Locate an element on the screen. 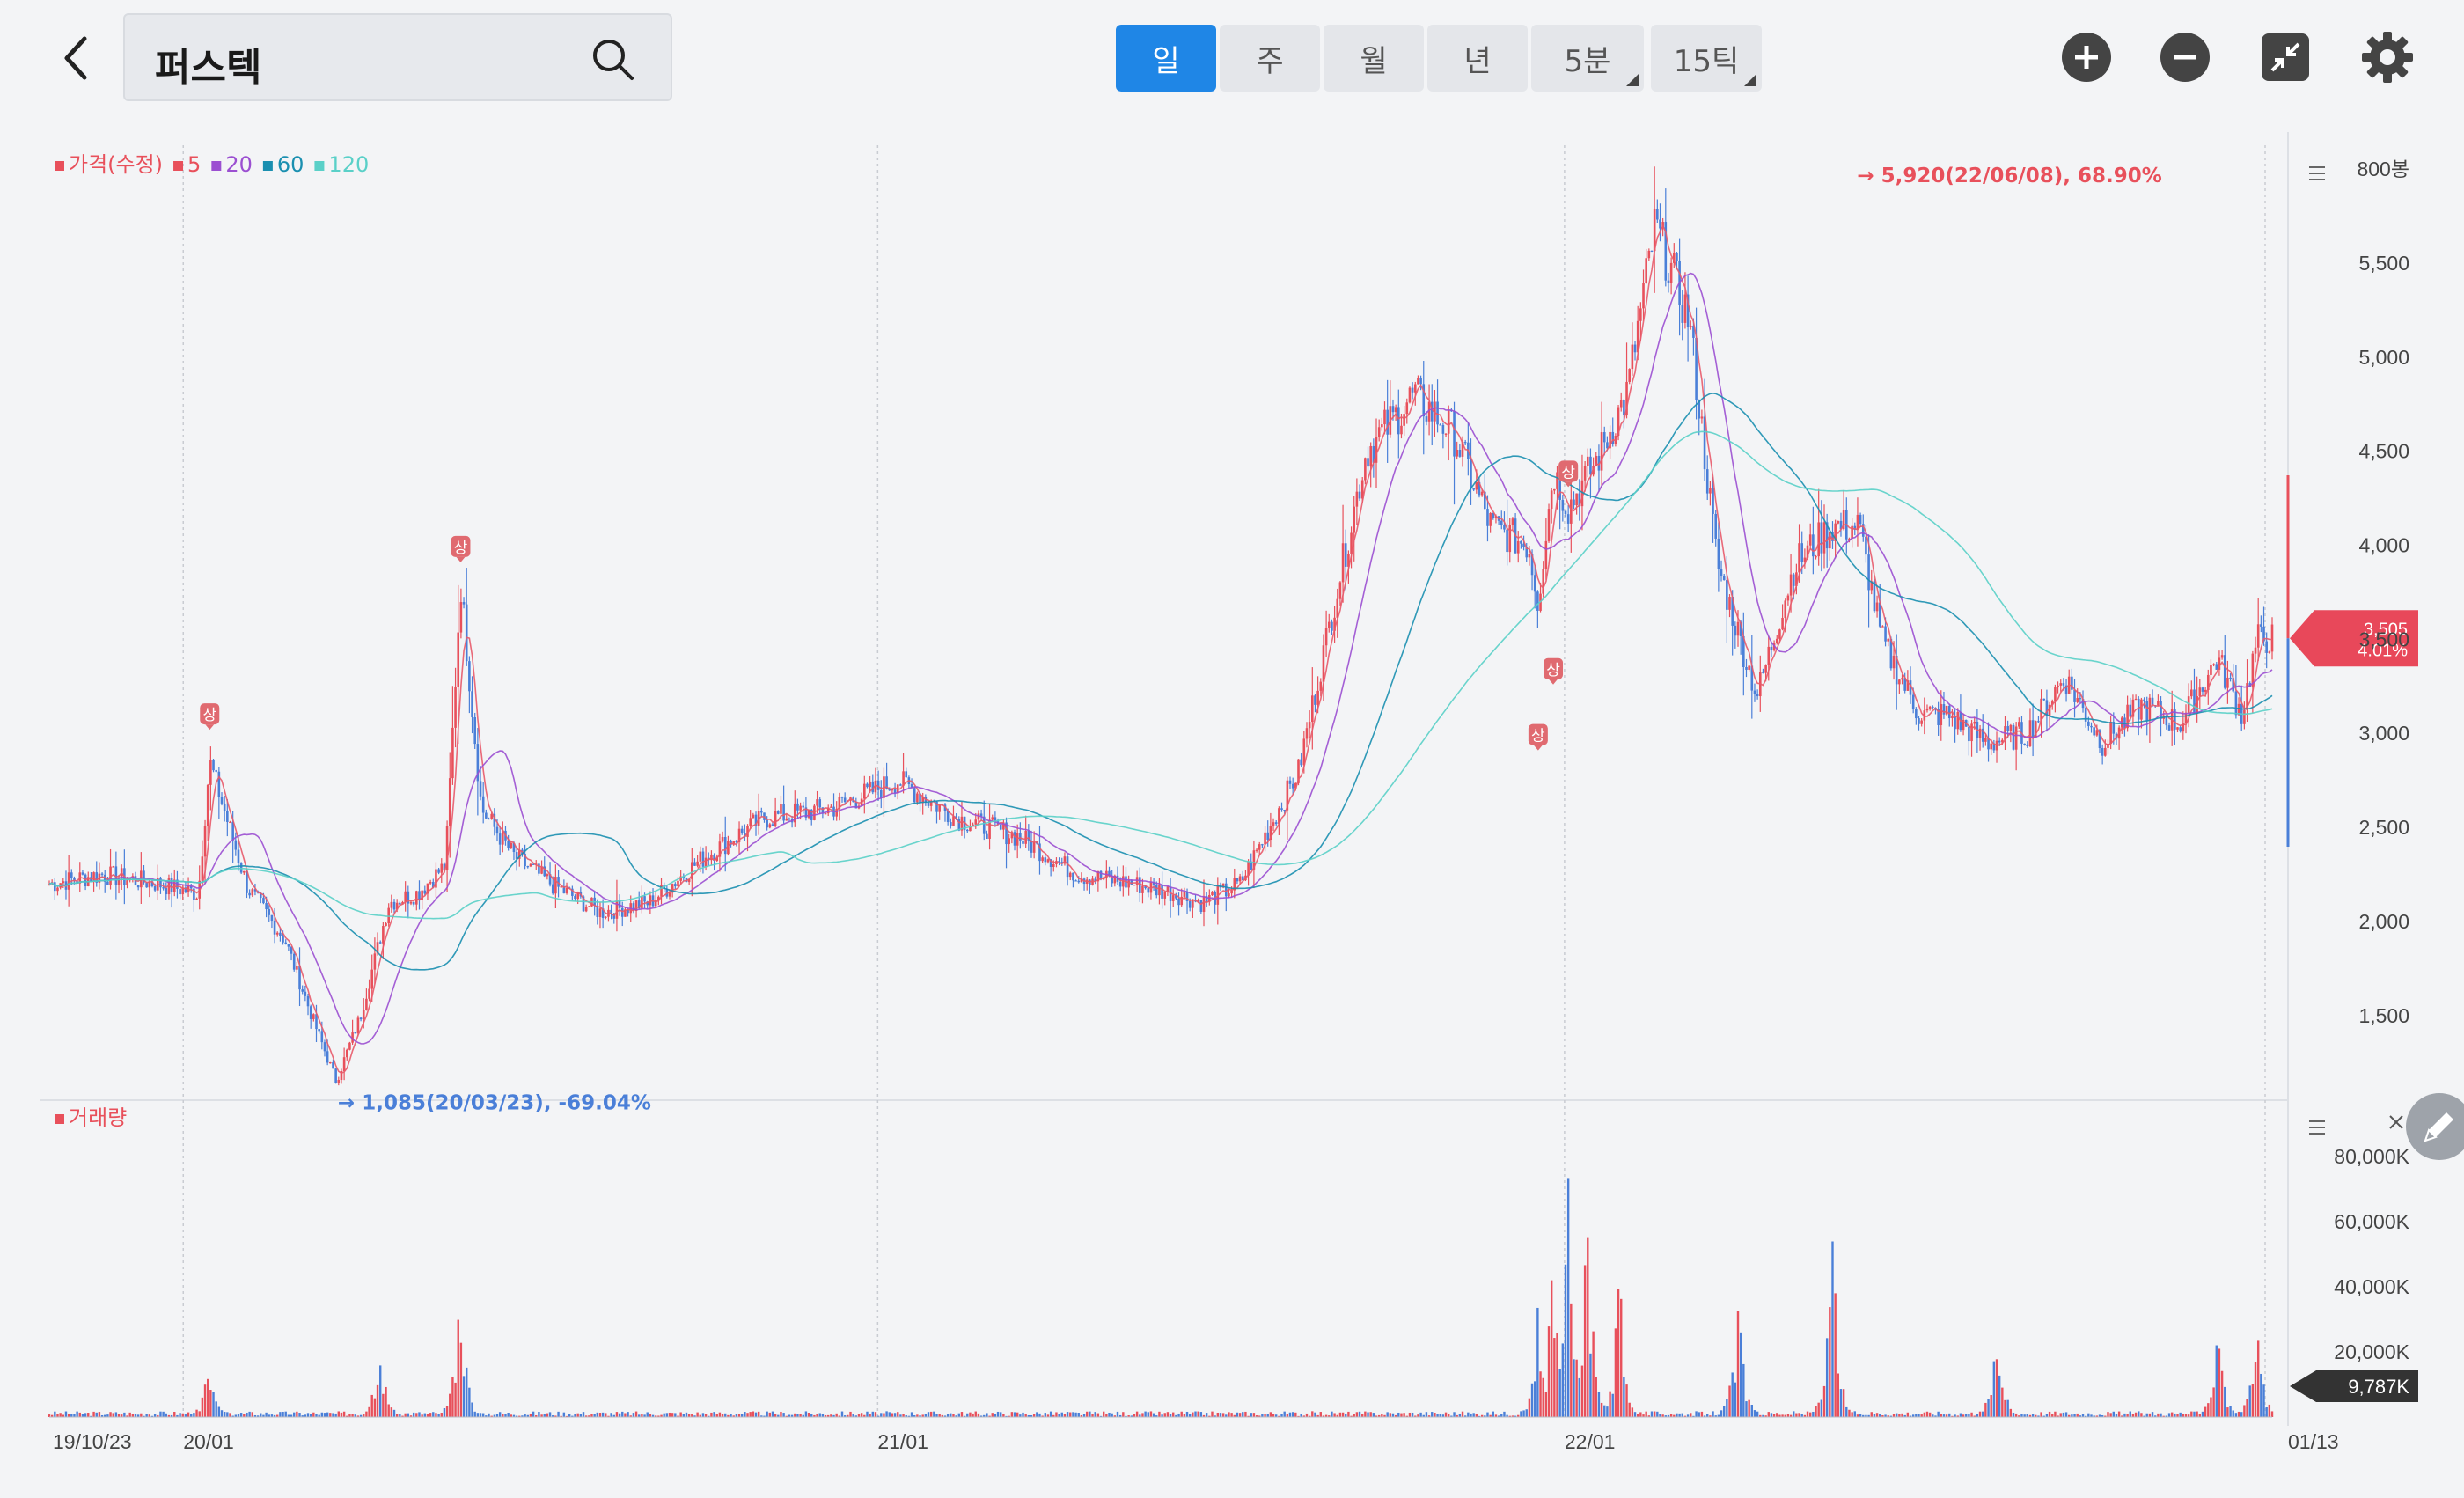 The image size is (2464, 1498). search-icon is located at coordinates (613, 59).